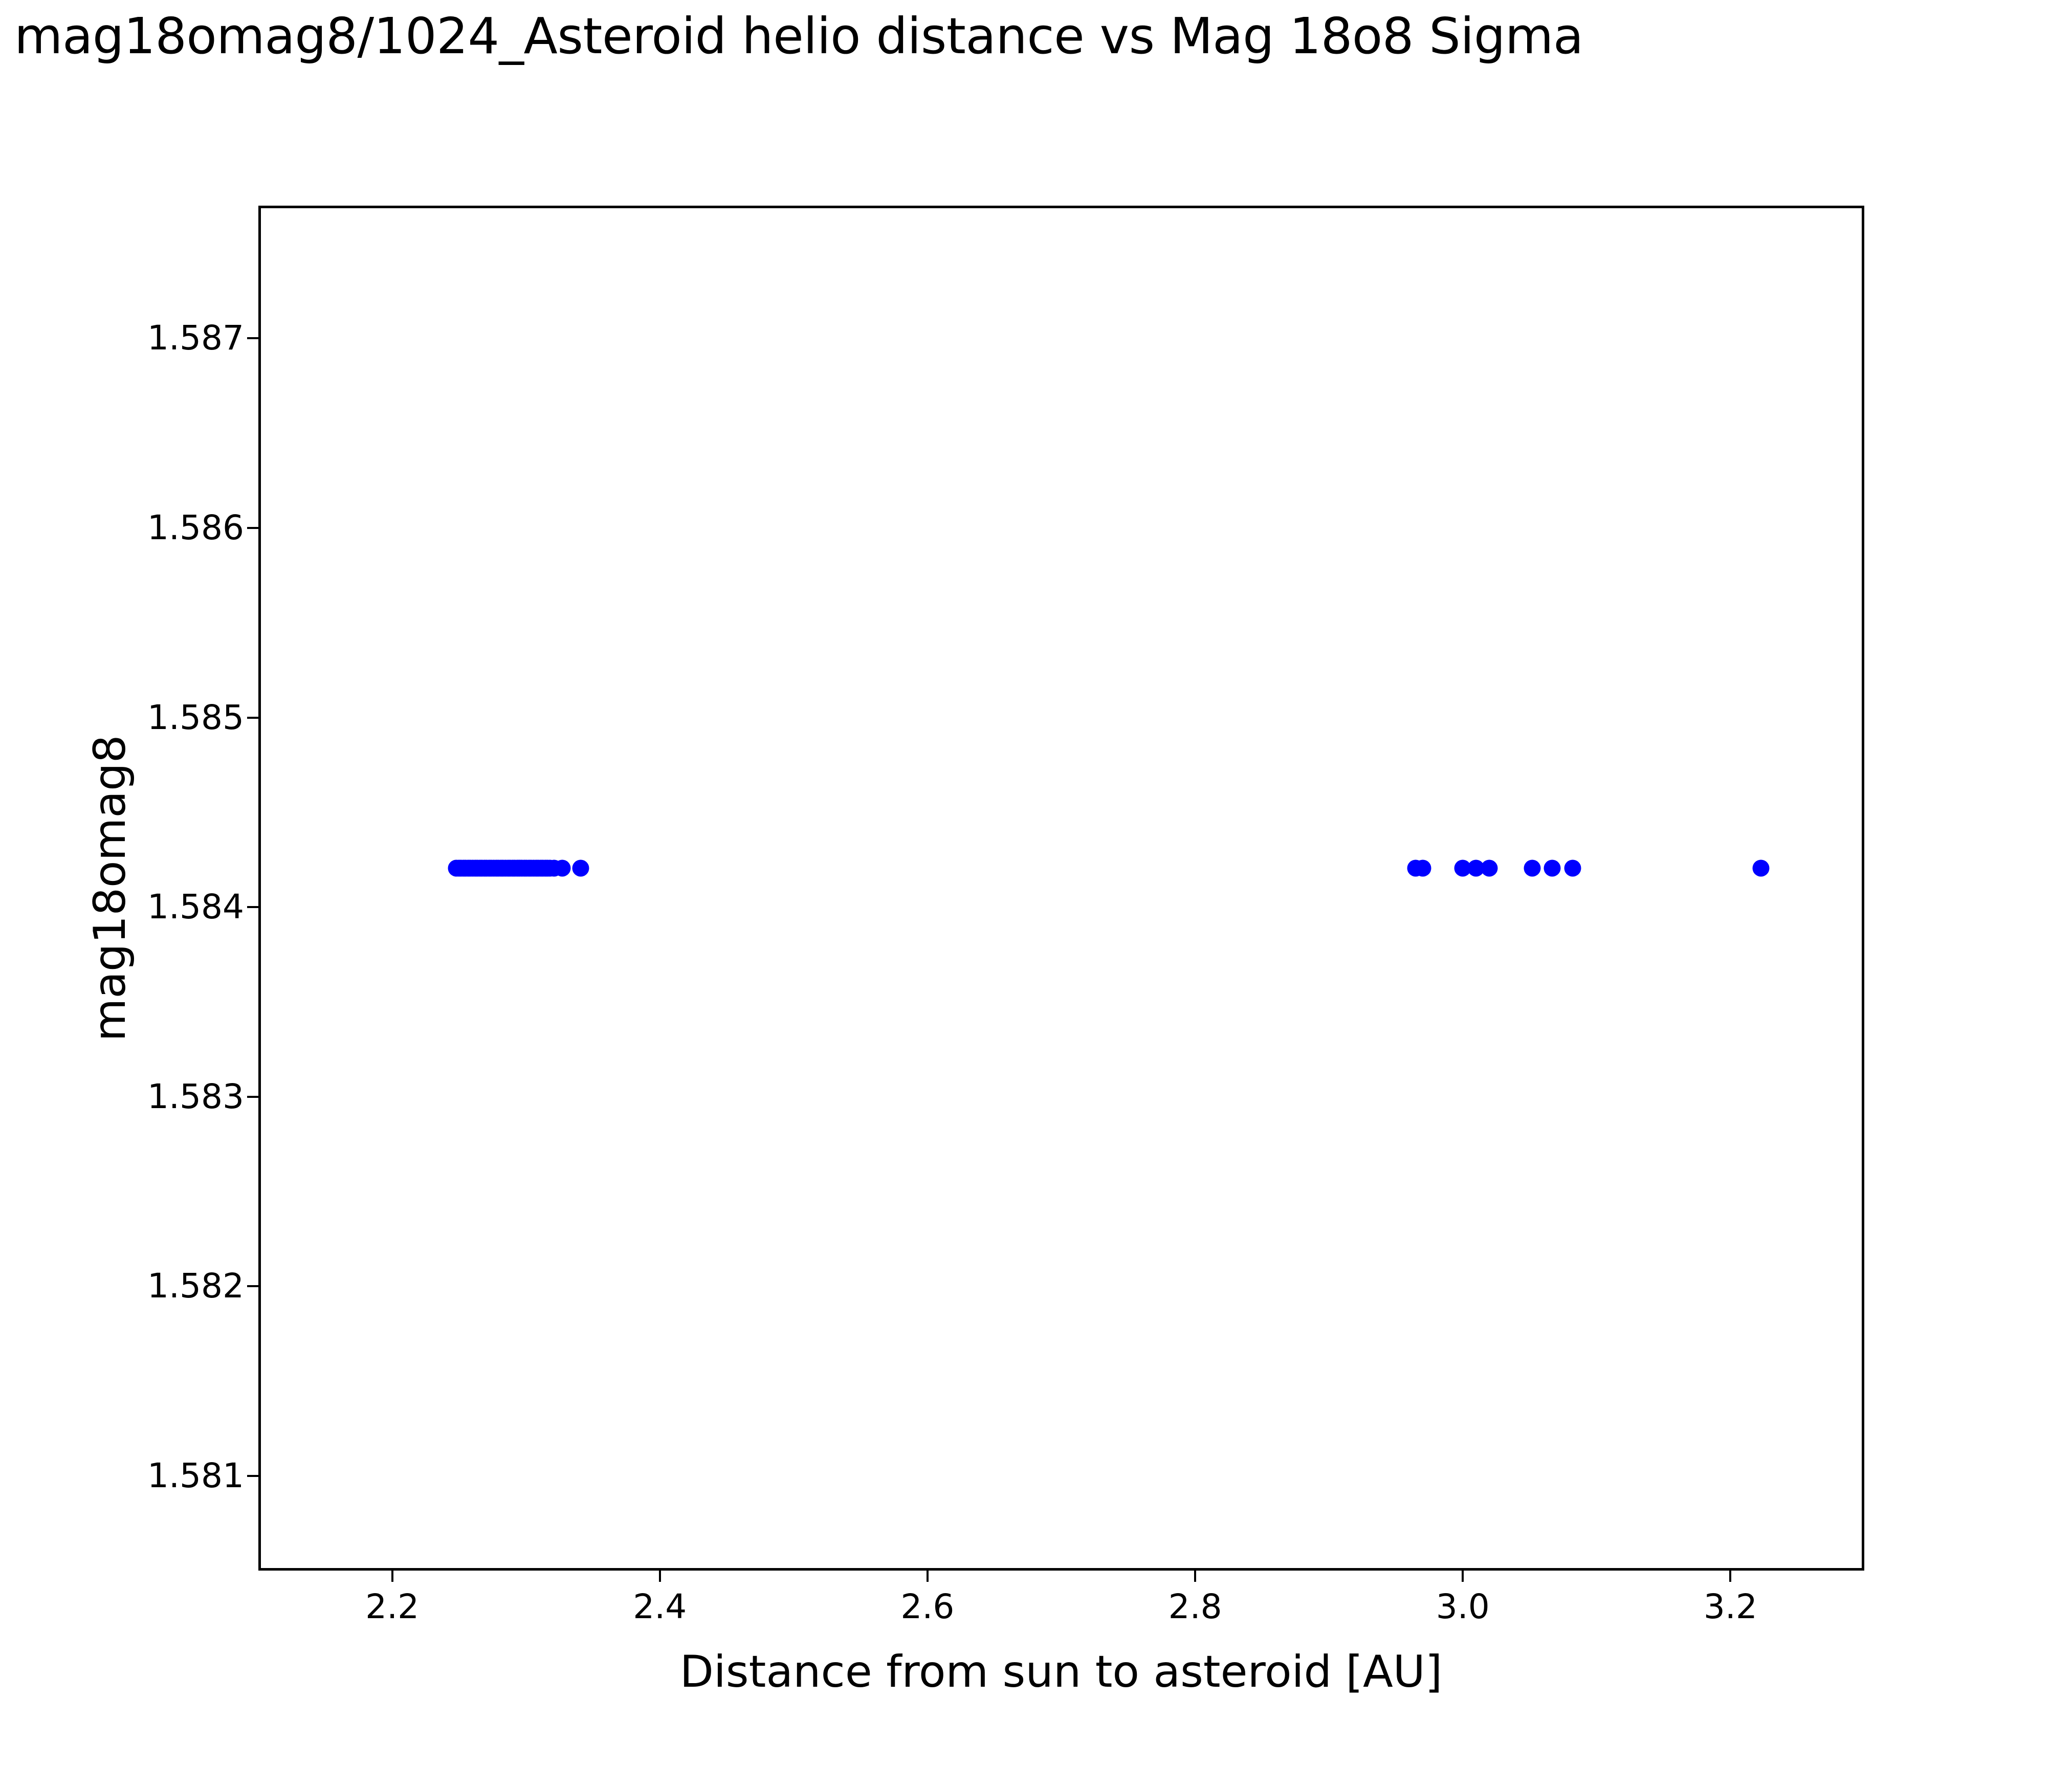 This screenshot has width=2072, height=1765. Describe the element at coordinates (660, 1606) in the screenshot. I see `x-axis-tick-label: 2.4` at that location.